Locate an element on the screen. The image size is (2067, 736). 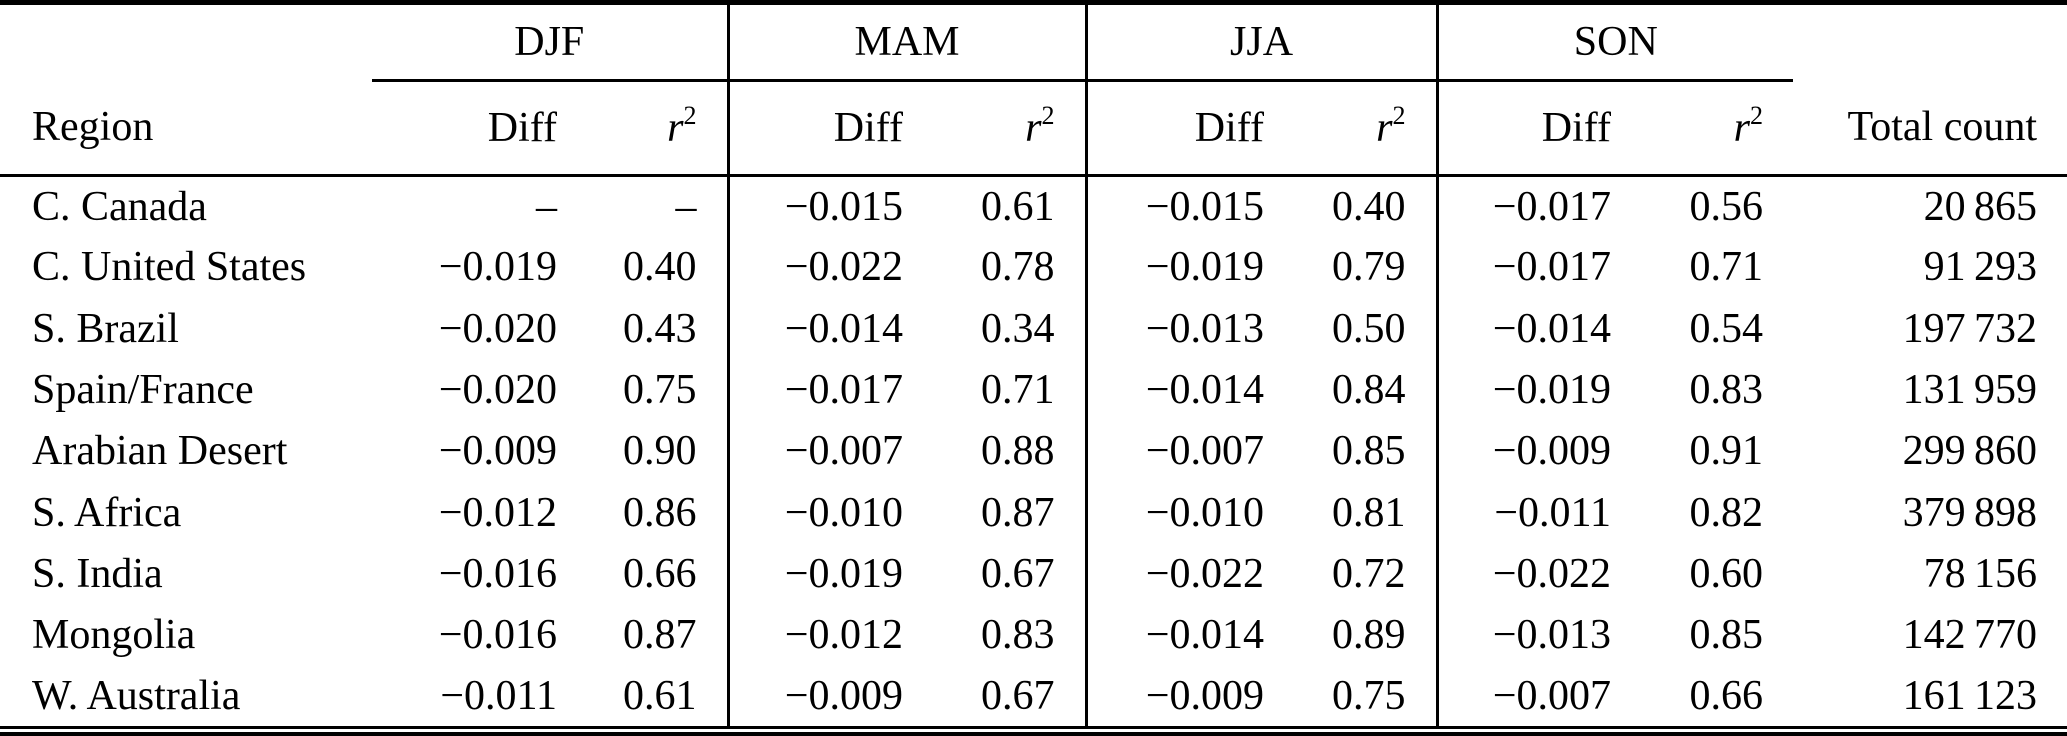
jja-diff-cell: −0.010 is located at coordinates (1189, 513).